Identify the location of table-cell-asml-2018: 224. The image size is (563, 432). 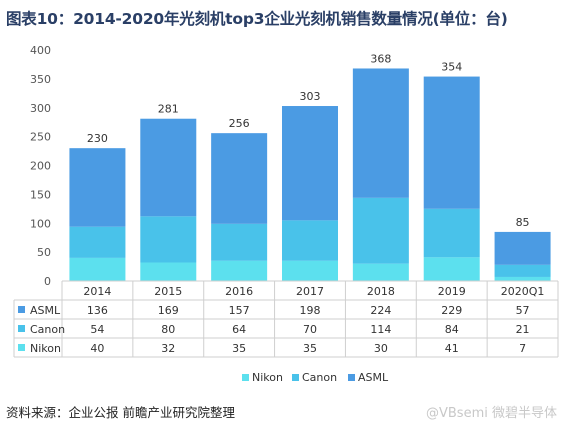
(380, 310).